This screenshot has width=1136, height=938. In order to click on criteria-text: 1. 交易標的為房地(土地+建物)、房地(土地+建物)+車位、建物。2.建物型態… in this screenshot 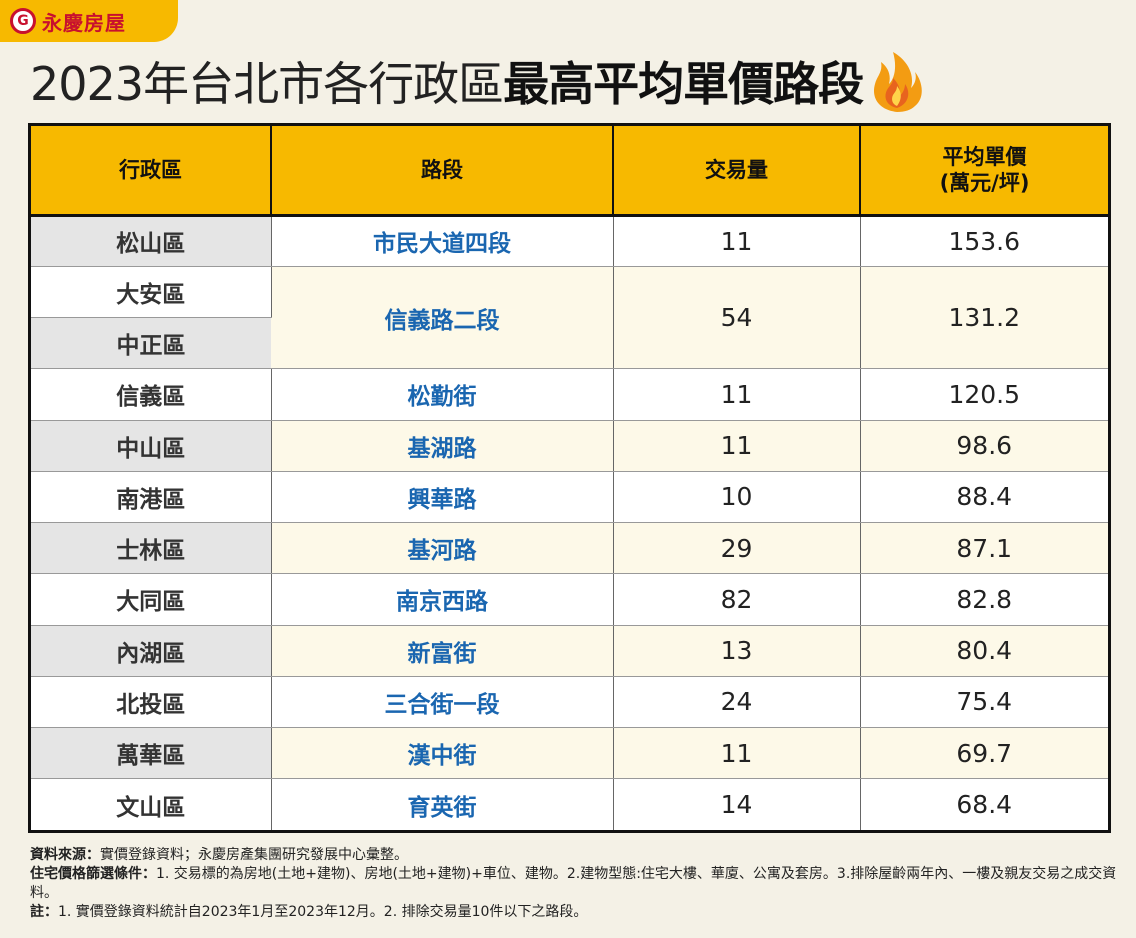, I will do `click(573, 883)`.